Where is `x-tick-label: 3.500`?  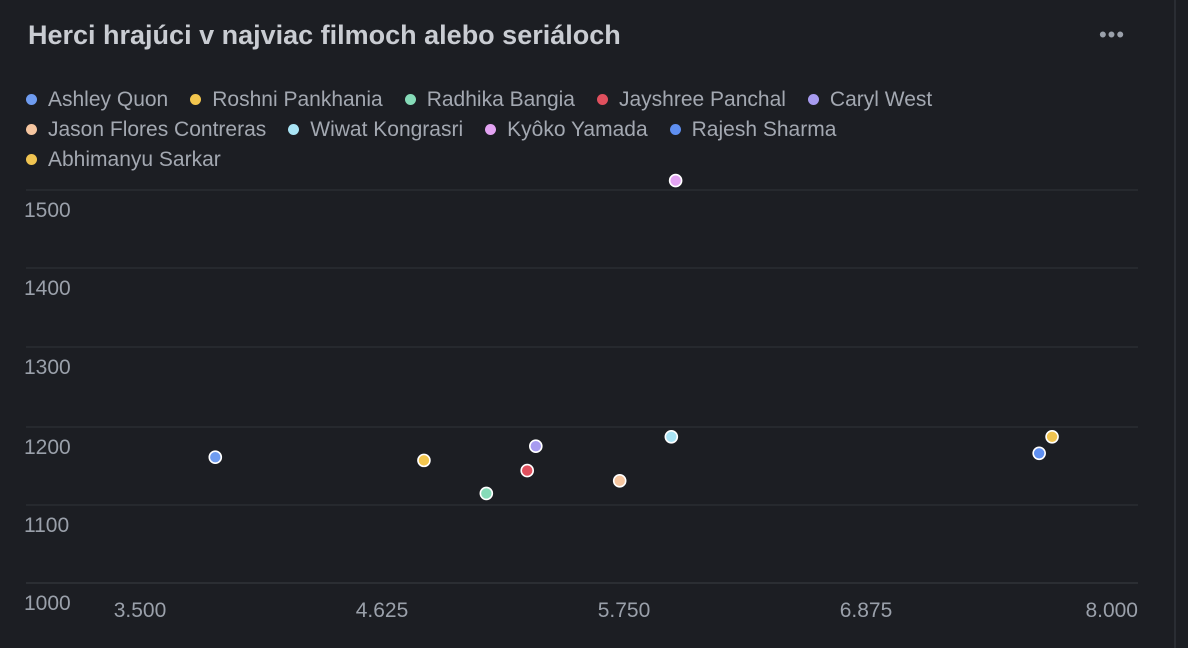 x-tick-label: 3.500 is located at coordinates (140, 610).